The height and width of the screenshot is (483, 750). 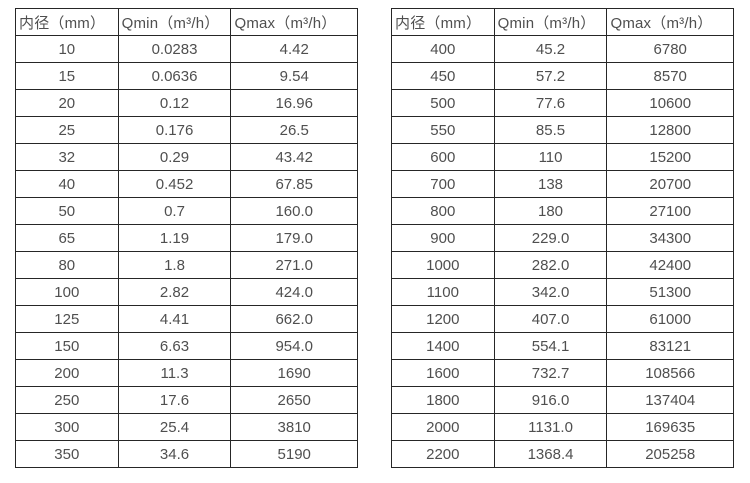 I want to click on qmin-cell: 1.8, so click(x=174, y=265).